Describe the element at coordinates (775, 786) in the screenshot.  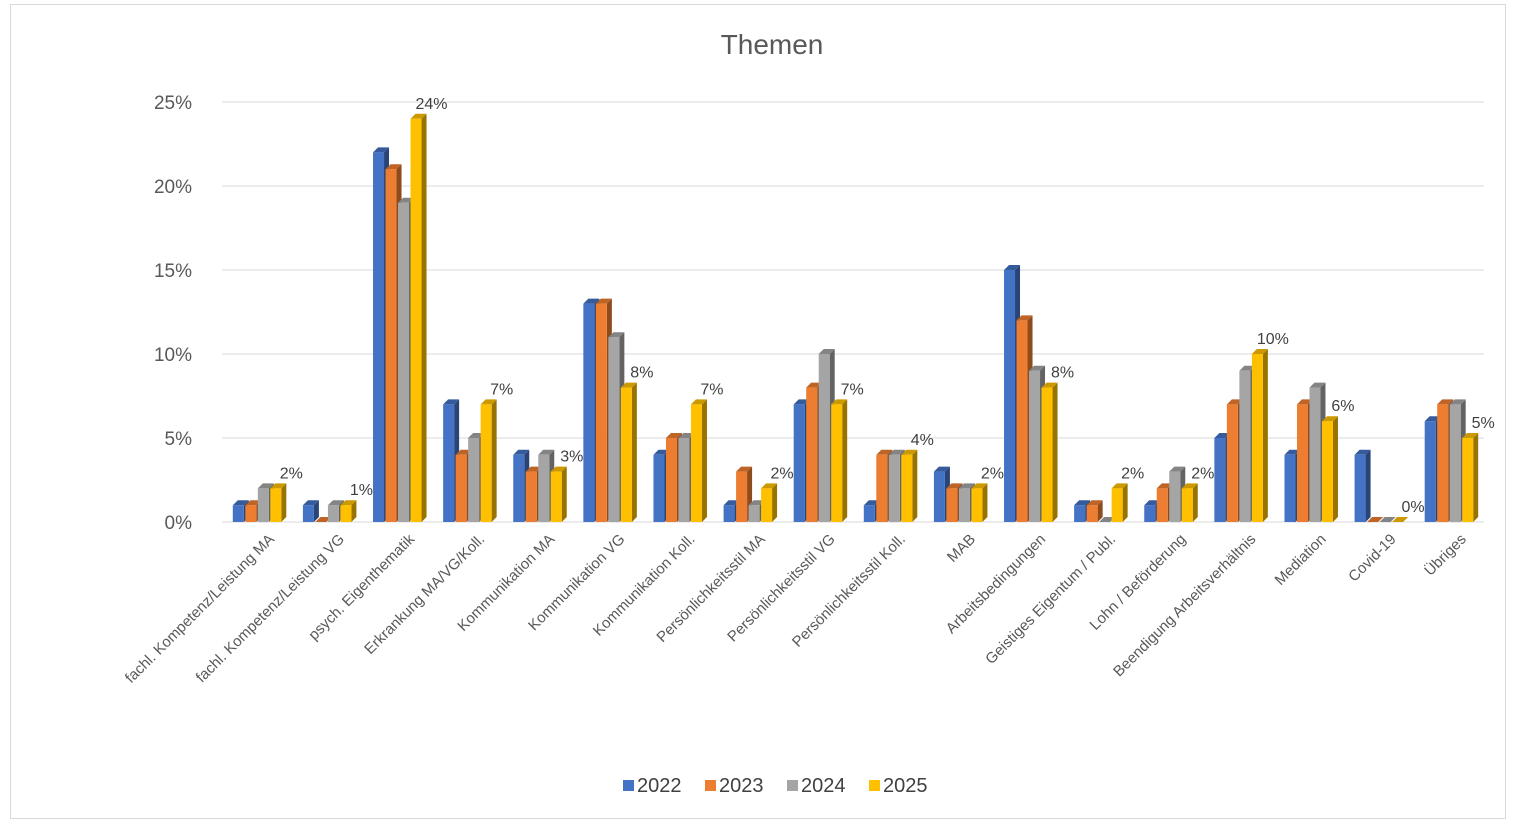
I see `legend: 2022 2023 2024 2025` at that location.